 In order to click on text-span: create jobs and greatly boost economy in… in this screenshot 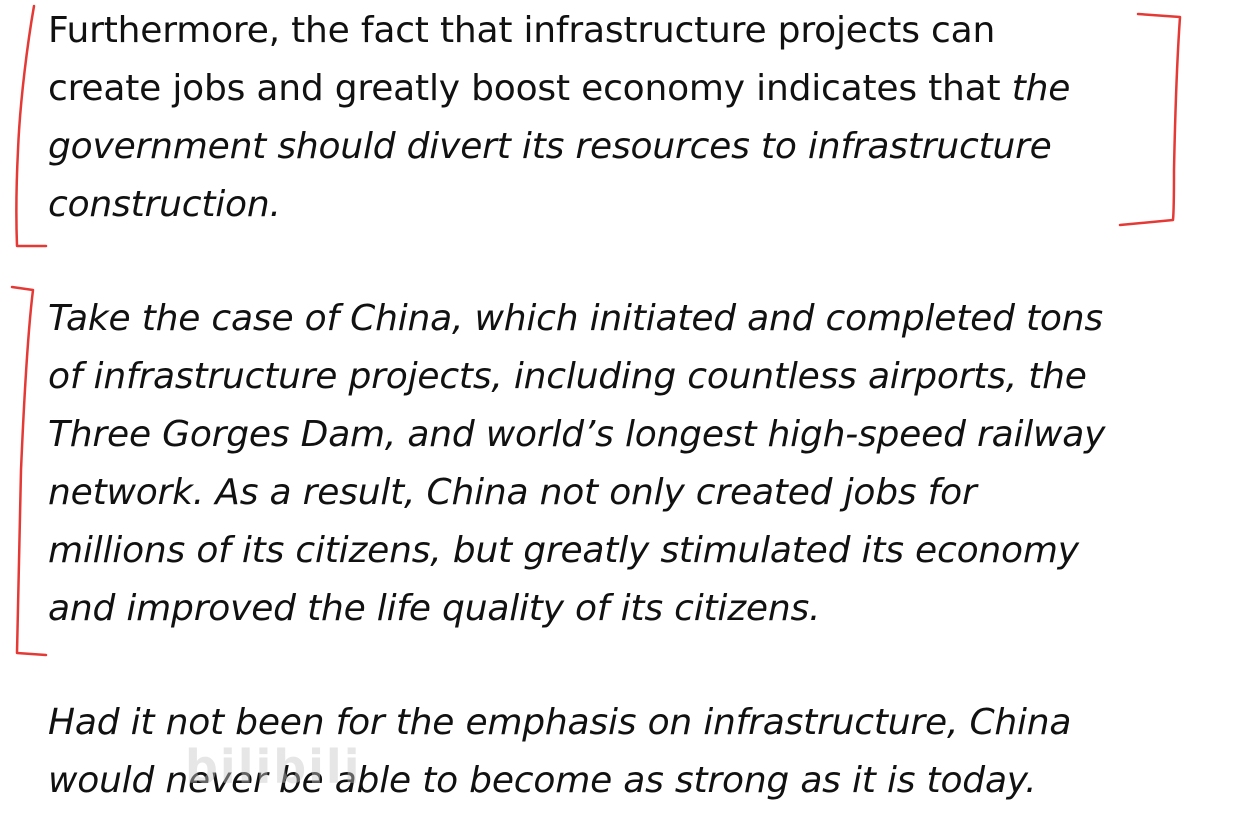, I will do `click(530, 88)`.